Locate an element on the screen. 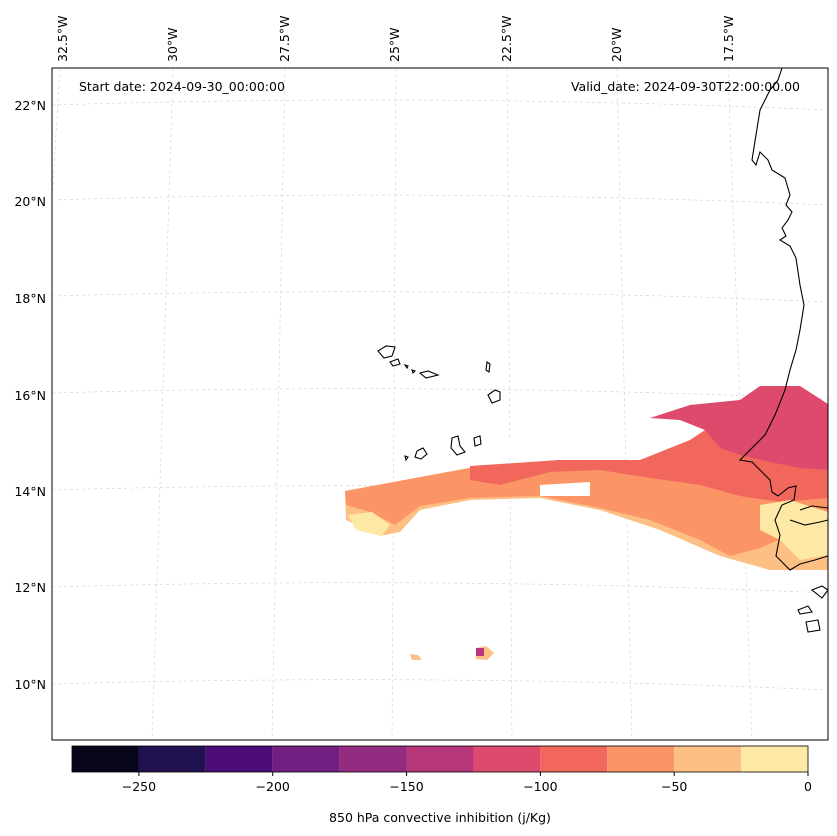  start-date-label: Start date: 2024-09-30_00:00:00 is located at coordinates (182, 86).